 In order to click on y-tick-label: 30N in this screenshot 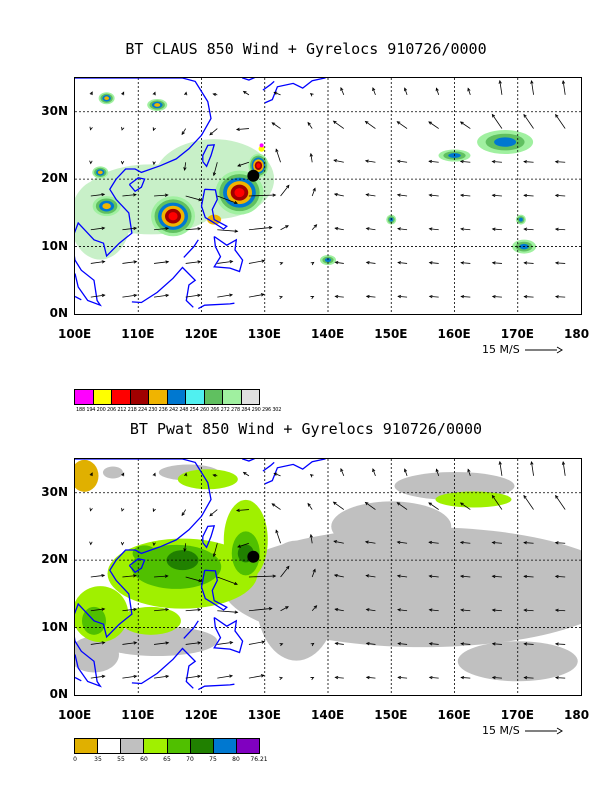, I will do `click(54, 110)`.